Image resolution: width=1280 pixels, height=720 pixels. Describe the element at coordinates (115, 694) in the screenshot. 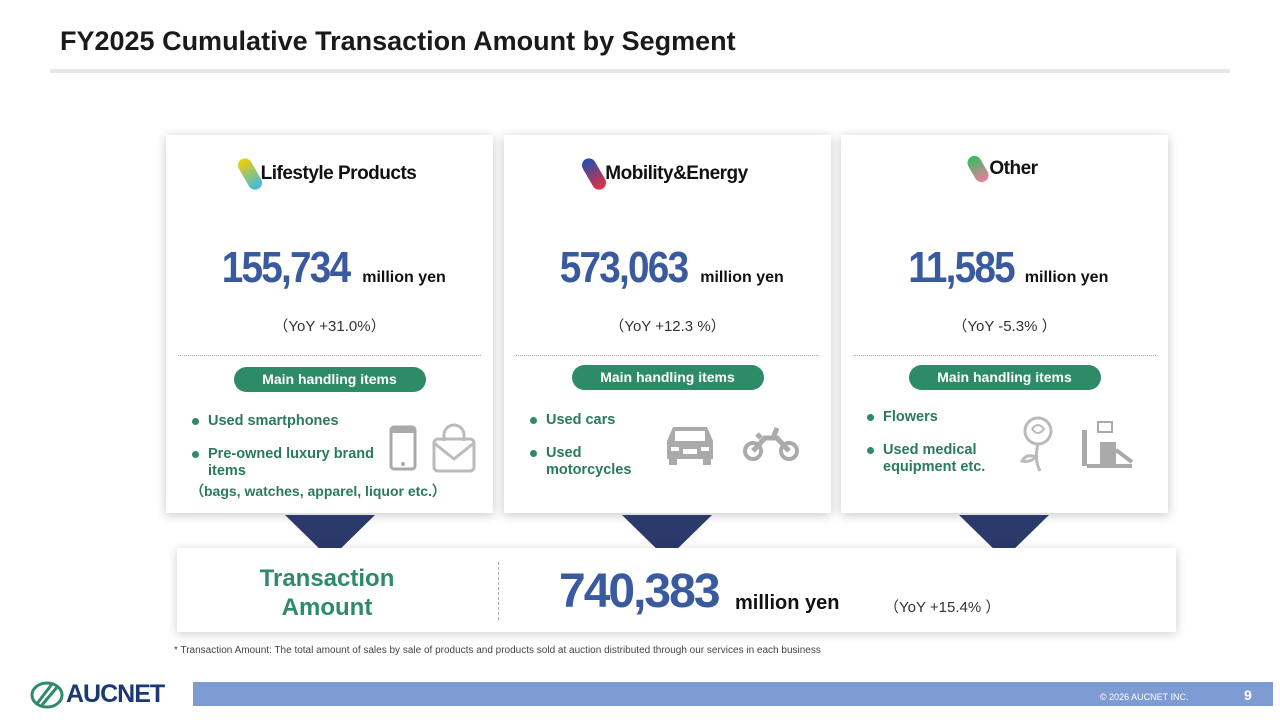

I see `logo-text: AUCNET` at that location.